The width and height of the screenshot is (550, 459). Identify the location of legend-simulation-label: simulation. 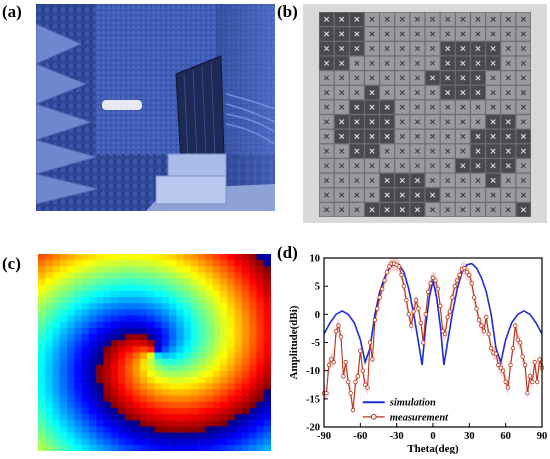
(412, 403).